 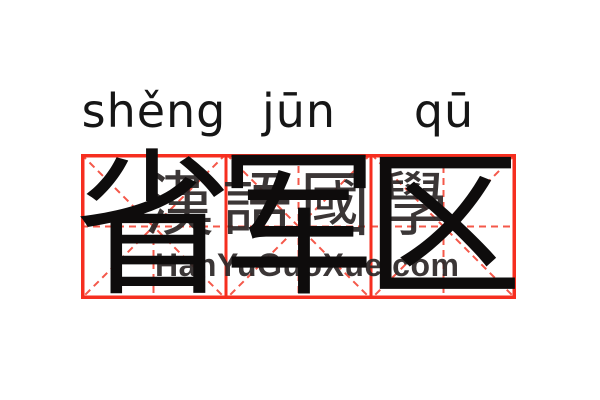 What do you see at coordinates (154, 111) in the screenshot?
I see `pinyin-syllable-sheng: shěng` at bounding box center [154, 111].